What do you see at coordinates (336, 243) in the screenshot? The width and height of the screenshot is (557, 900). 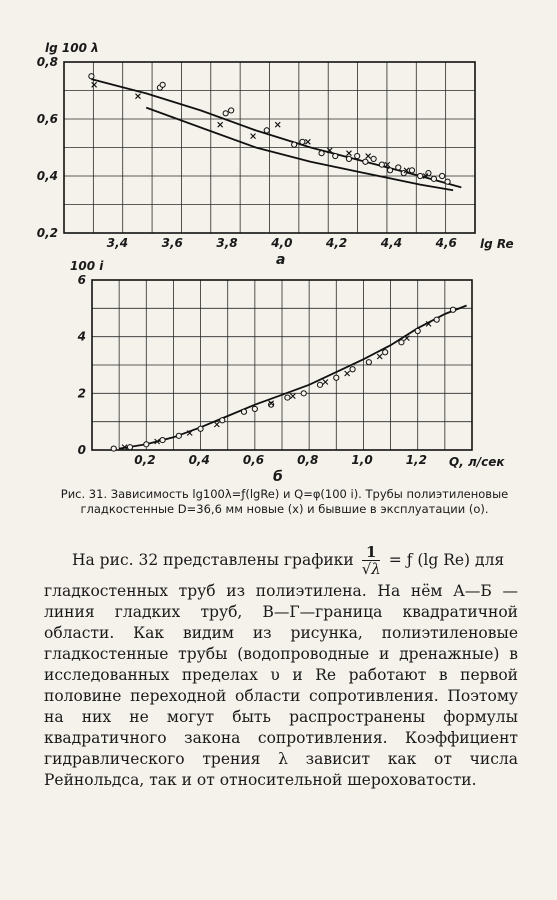 I see `x-tick-label: 4,2` at bounding box center [336, 243].